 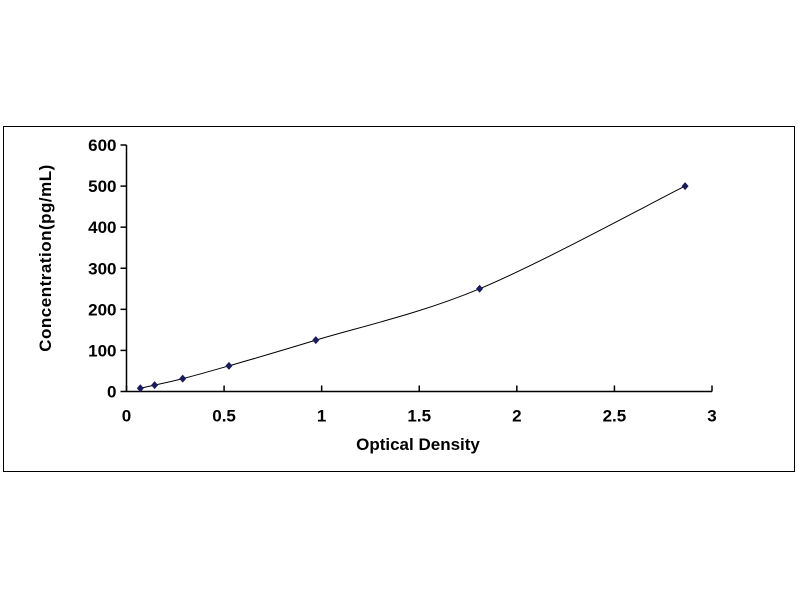 What do you see at coordinates (224, 416) in the screenshot?
I see `x-tick-label: 0.5` at bounding box center [224, 416].